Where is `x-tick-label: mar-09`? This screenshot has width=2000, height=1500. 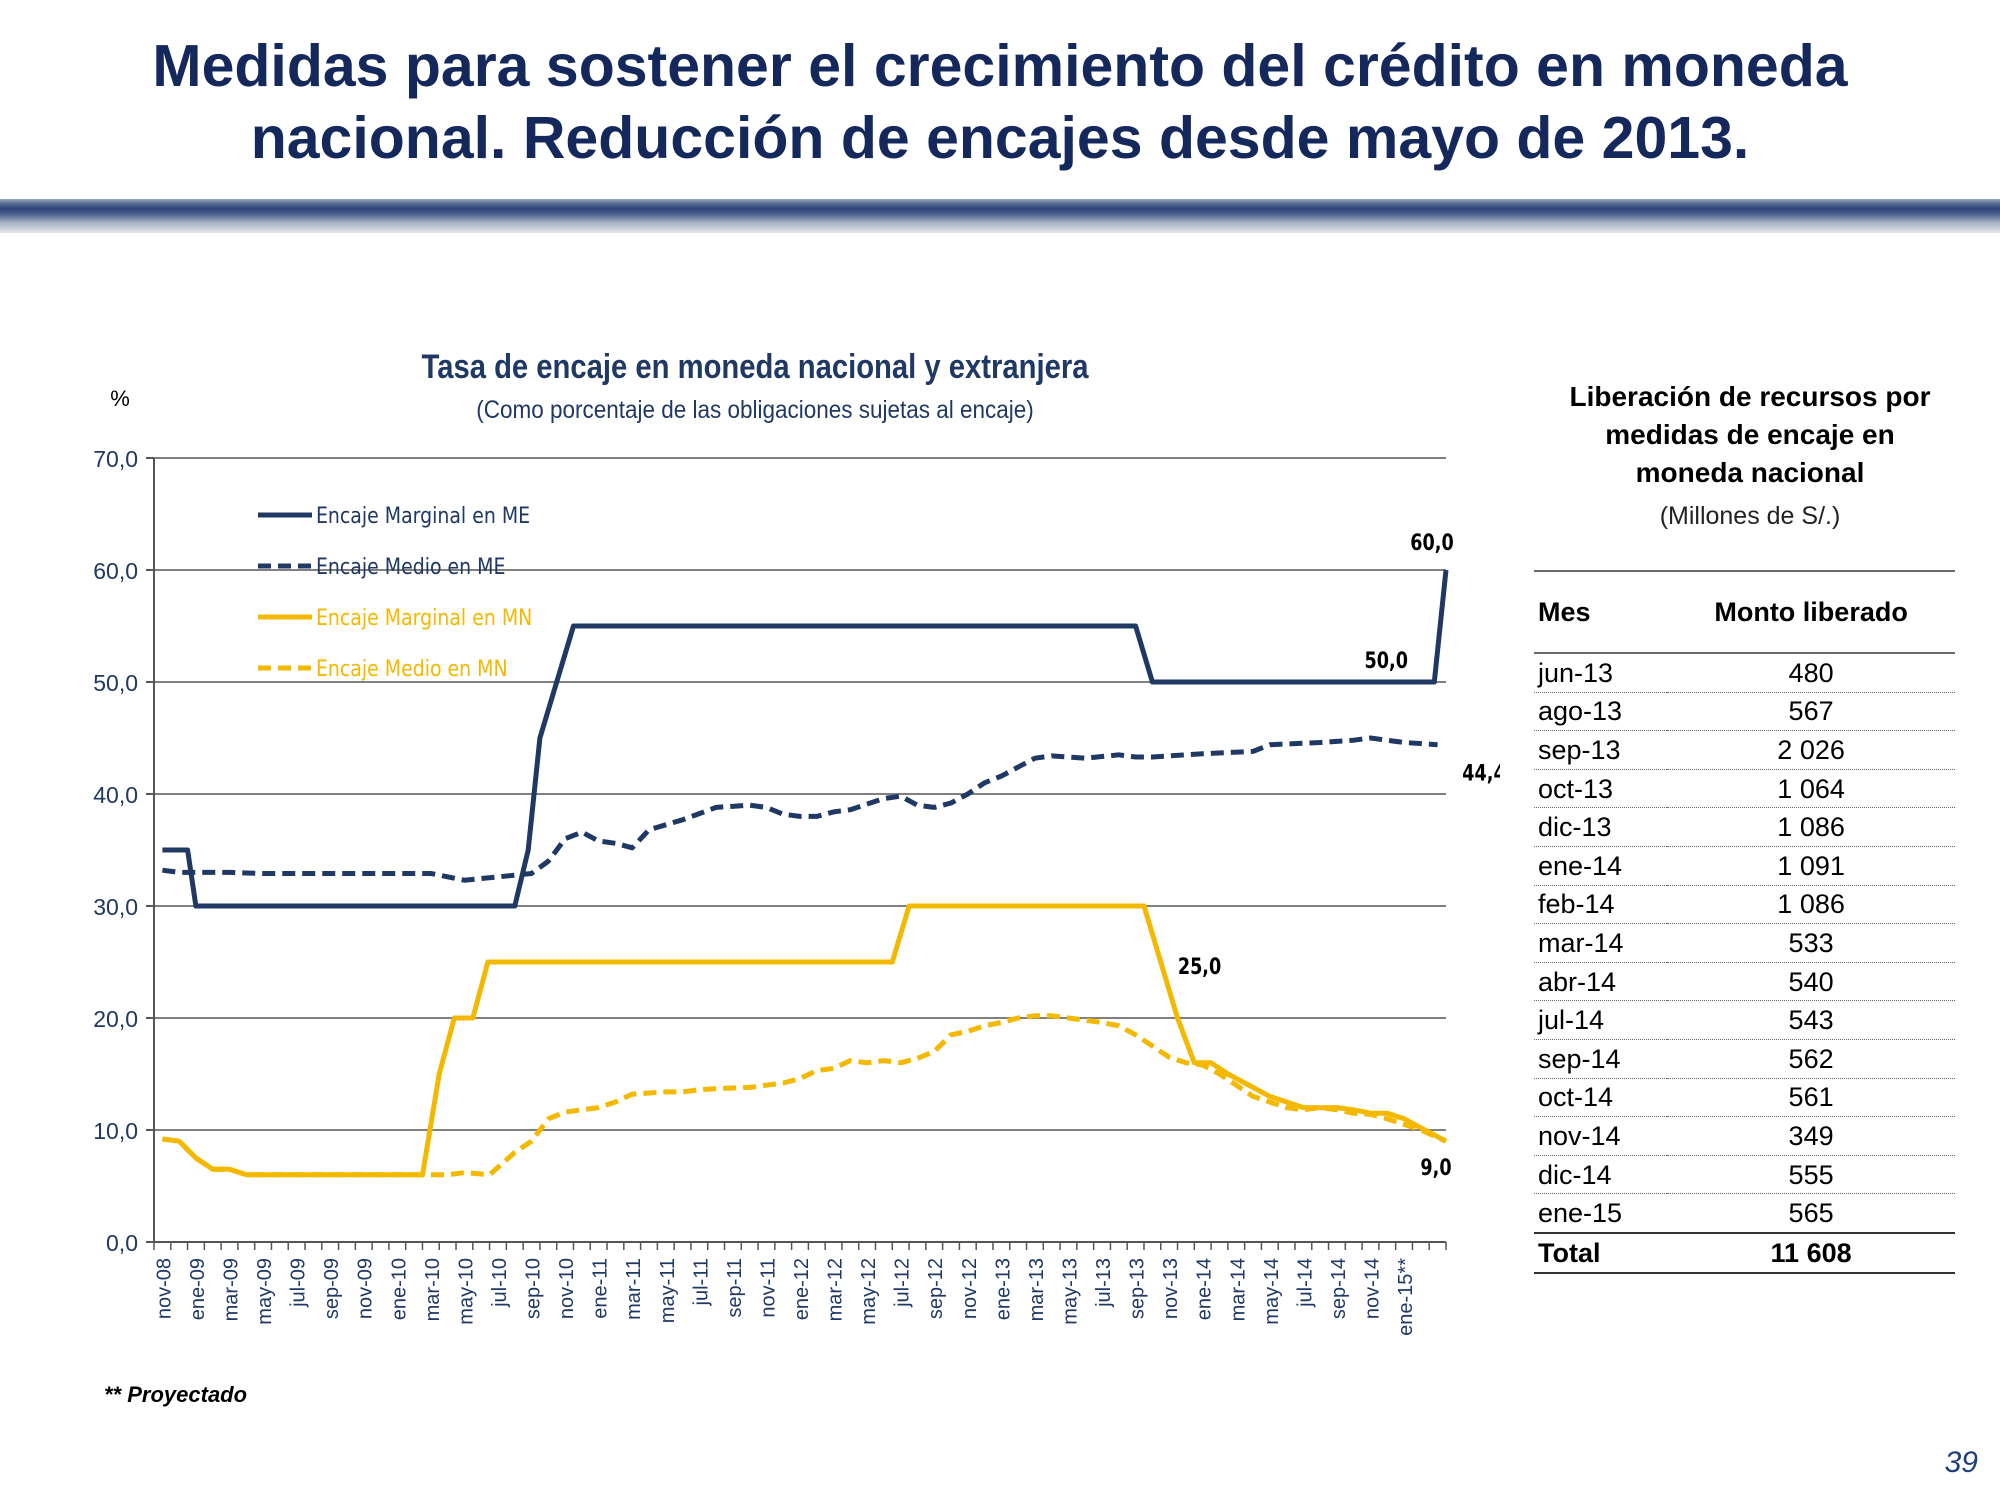
x-tick-label: mar-09 is located at coordinates (232, 1289).